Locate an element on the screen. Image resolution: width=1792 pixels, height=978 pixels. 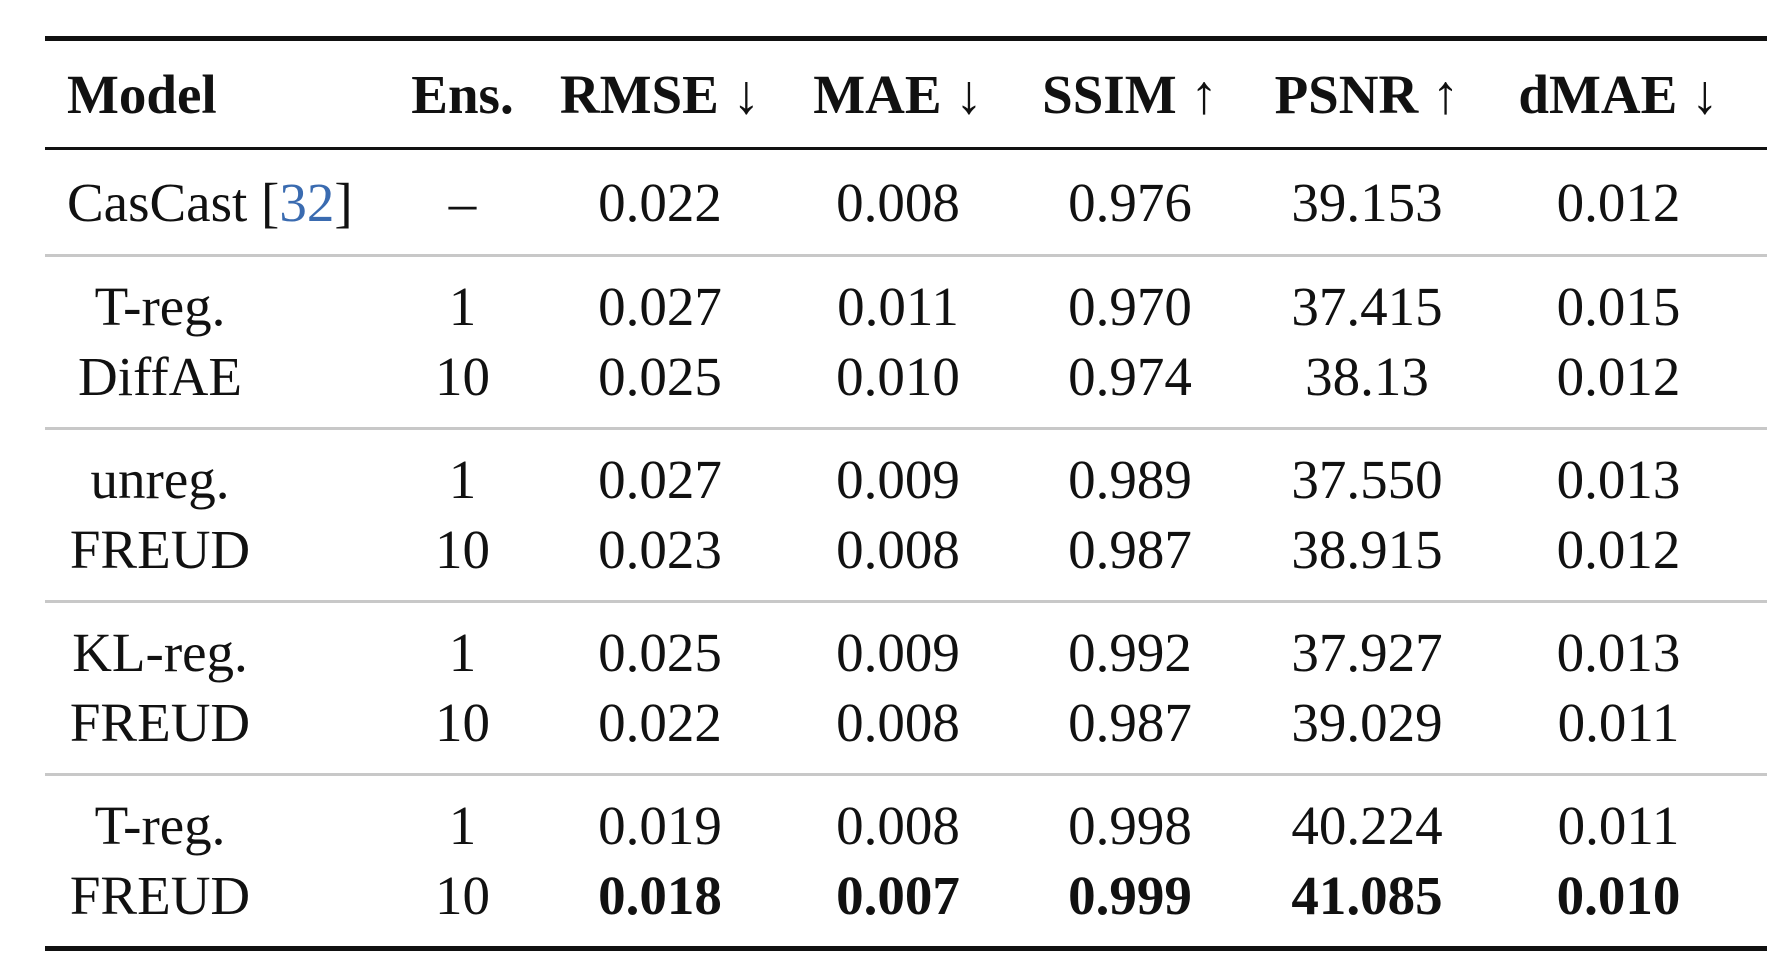
psnr-cell: 40.224 is located at coordinates (1367, 825).